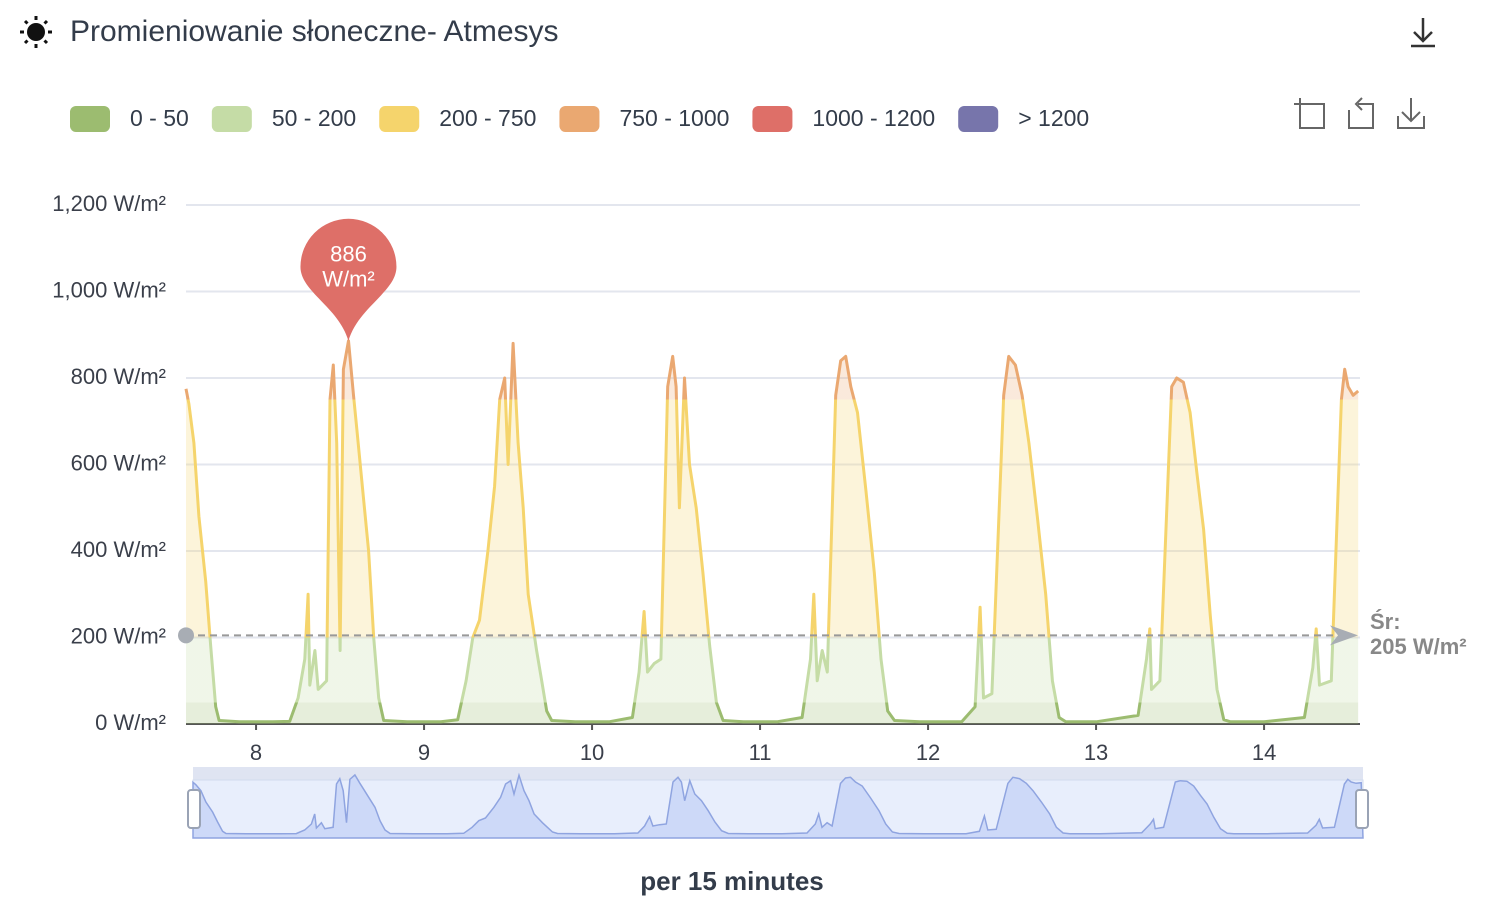 This screenshot has width=1488, height=923. I want to click on legend-label: 200 - 750, so click(487, 118).